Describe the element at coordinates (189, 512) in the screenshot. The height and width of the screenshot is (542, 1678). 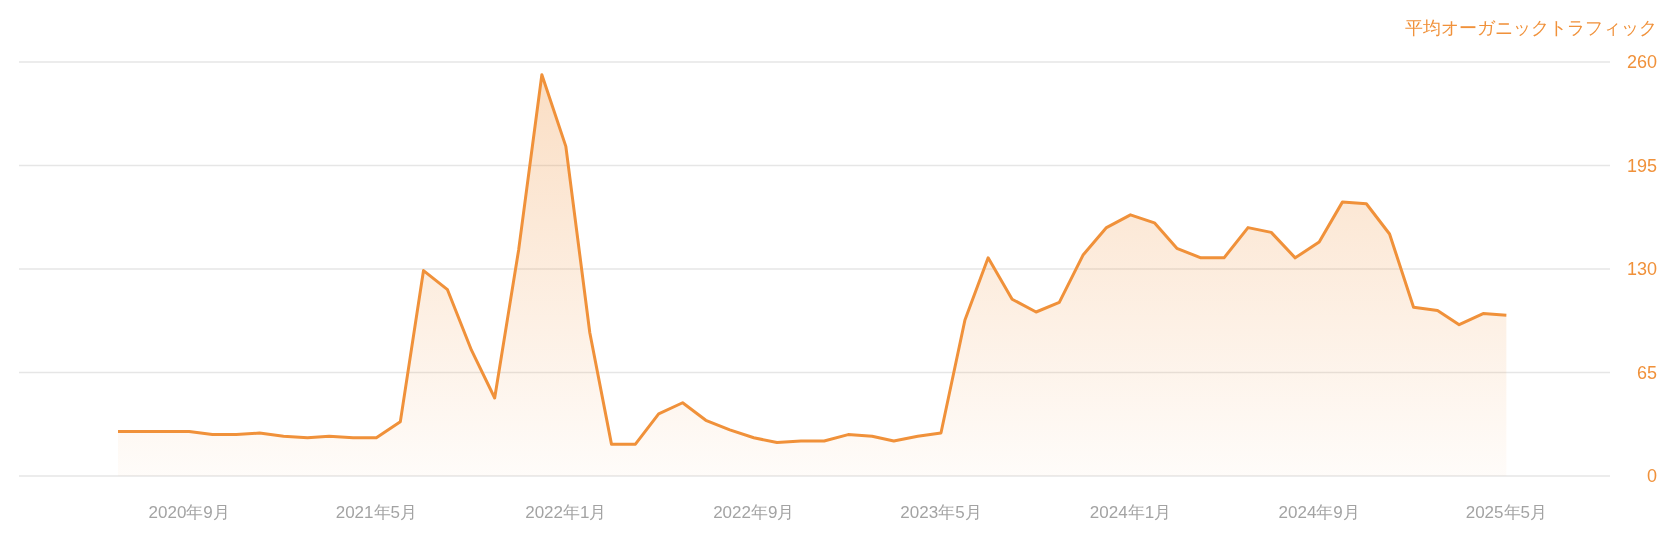
I see `x-tick-label: 2020年9月` at that location.